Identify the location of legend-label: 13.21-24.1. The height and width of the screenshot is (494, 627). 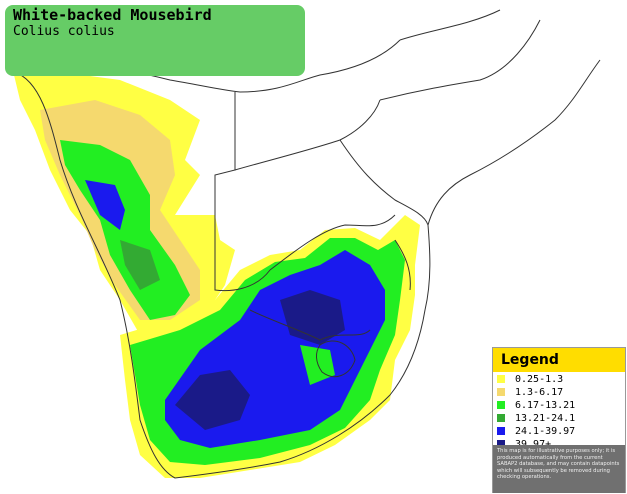
(545, 418).